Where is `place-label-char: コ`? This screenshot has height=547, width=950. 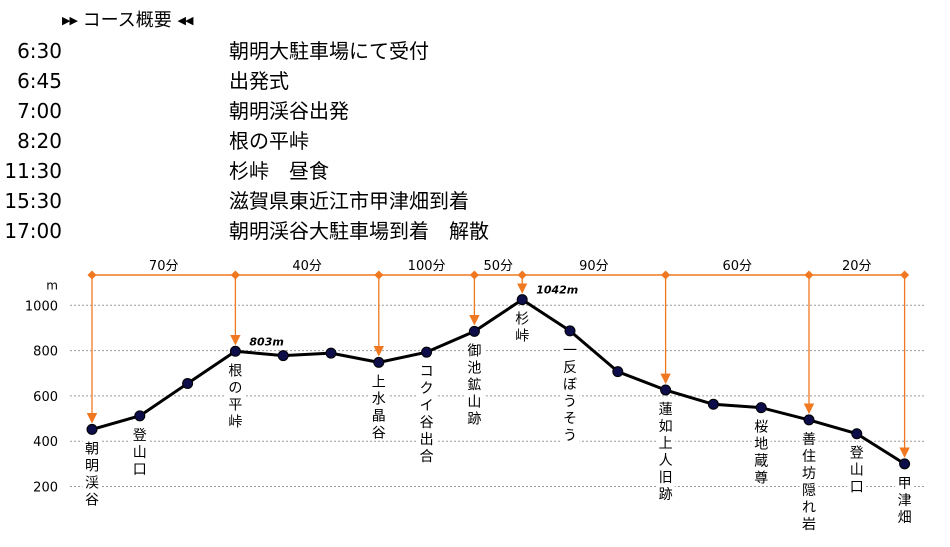 place-label-char: コ is located at coordinates (427, 372).